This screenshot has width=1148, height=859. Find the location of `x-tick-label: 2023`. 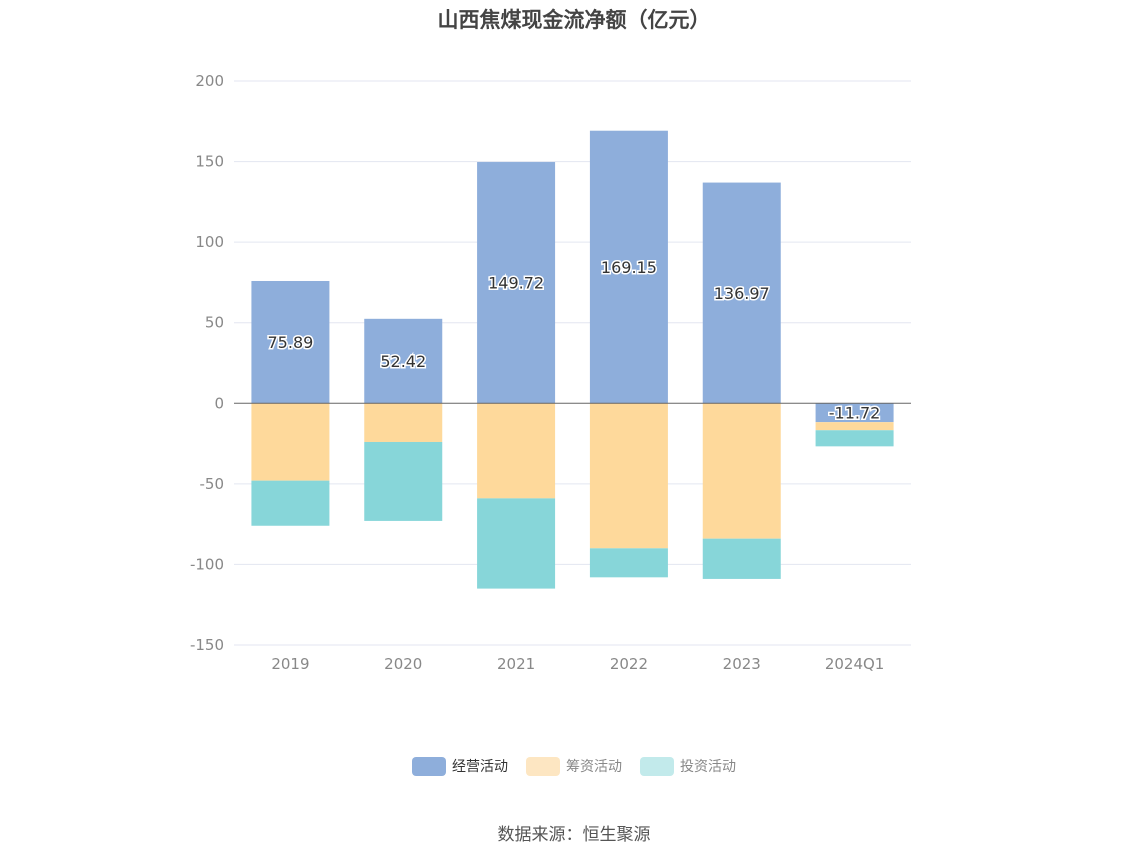

x-tick-label: 2023 is located at coordinates (742, 664).